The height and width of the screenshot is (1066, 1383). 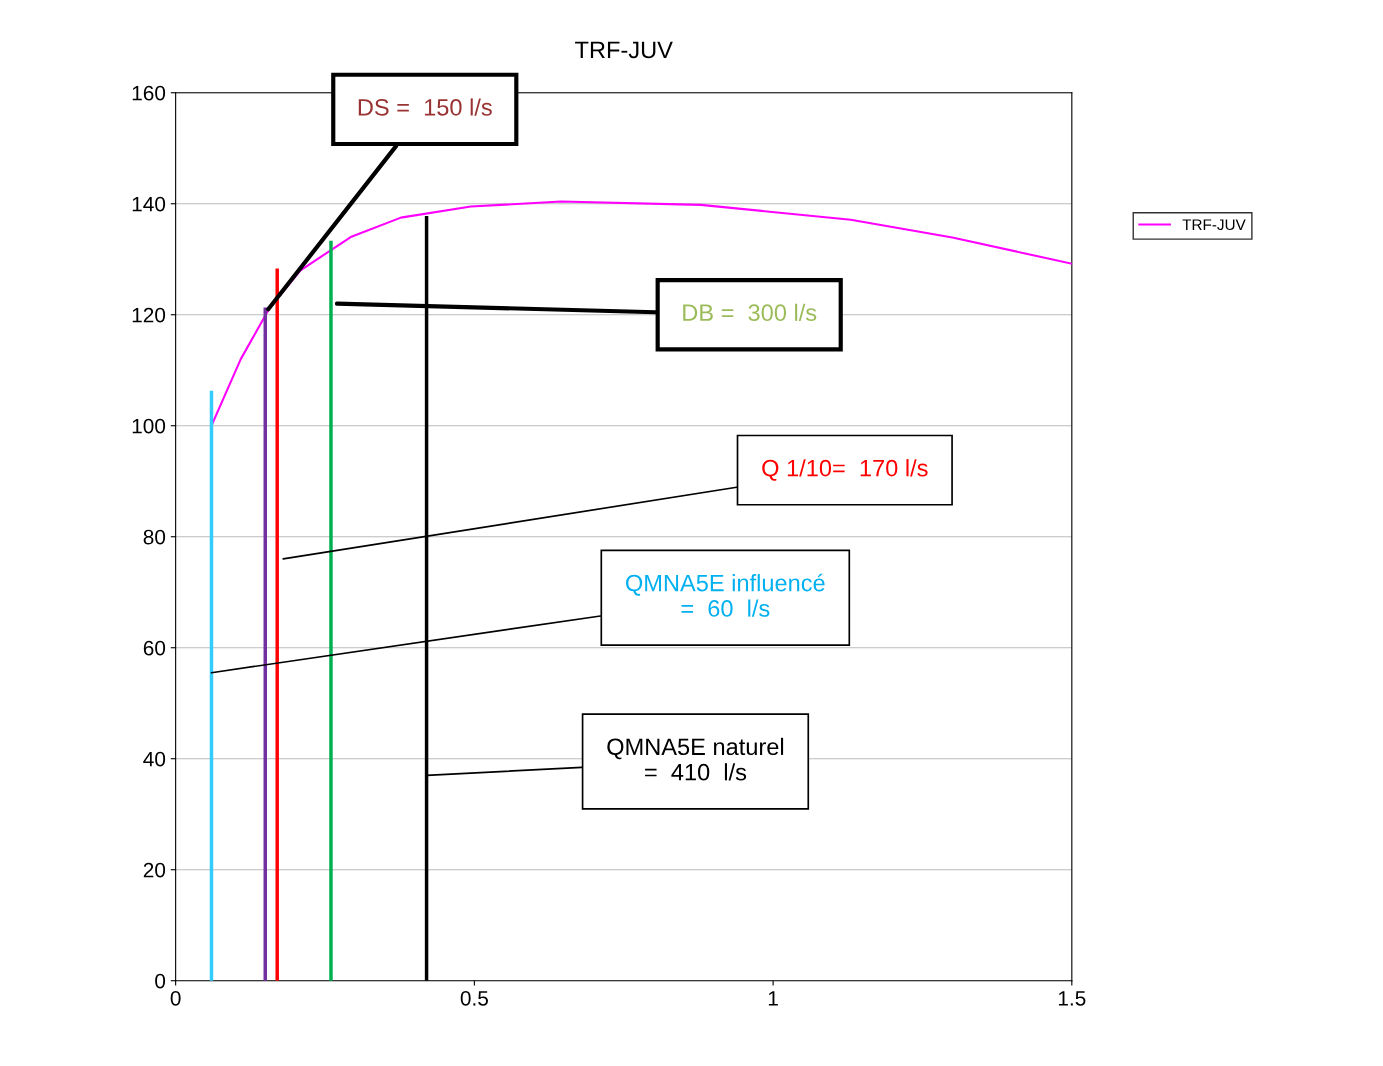 What do you see at coordinates (154, 648) in the screenshot?
I see `y-tick-label: 60` at bounding box center [154, 648].